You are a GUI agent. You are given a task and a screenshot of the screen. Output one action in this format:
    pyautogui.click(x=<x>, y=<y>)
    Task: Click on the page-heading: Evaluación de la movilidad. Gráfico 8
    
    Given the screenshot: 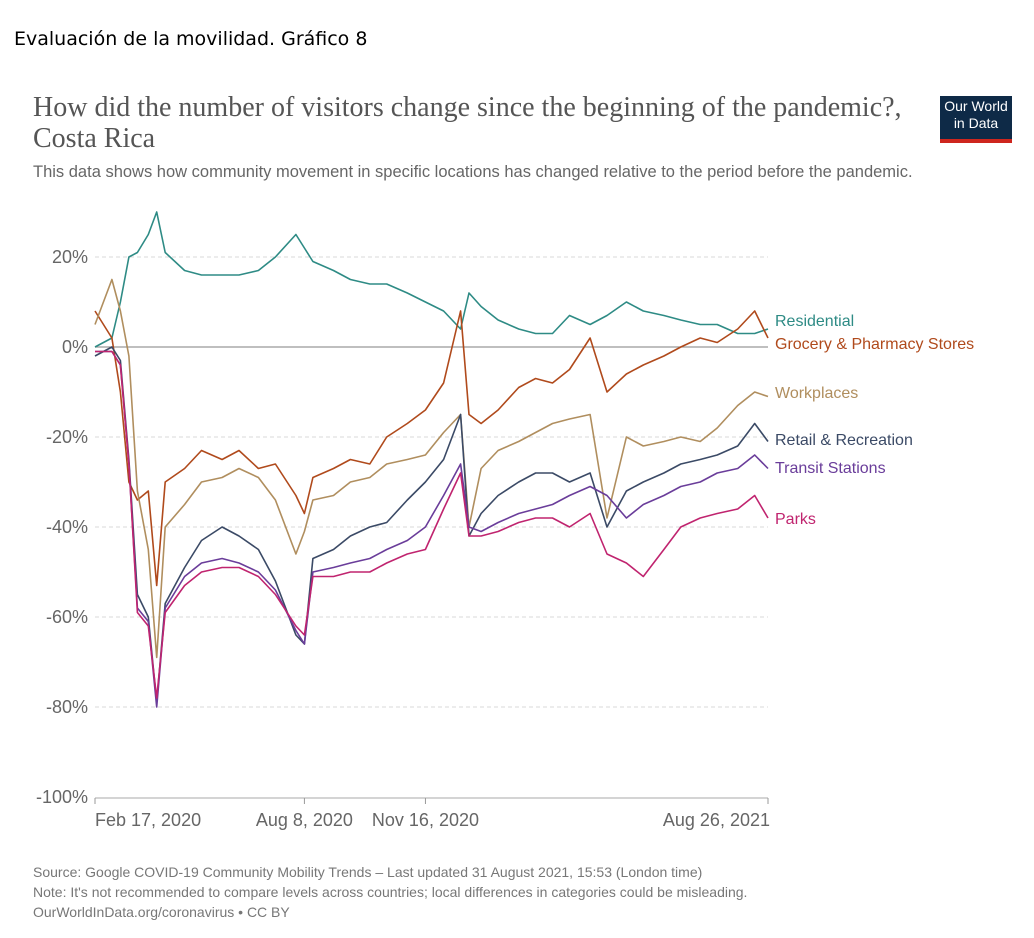 What is the action you would take?
    pyautogui.click(x=191, y=39)
    